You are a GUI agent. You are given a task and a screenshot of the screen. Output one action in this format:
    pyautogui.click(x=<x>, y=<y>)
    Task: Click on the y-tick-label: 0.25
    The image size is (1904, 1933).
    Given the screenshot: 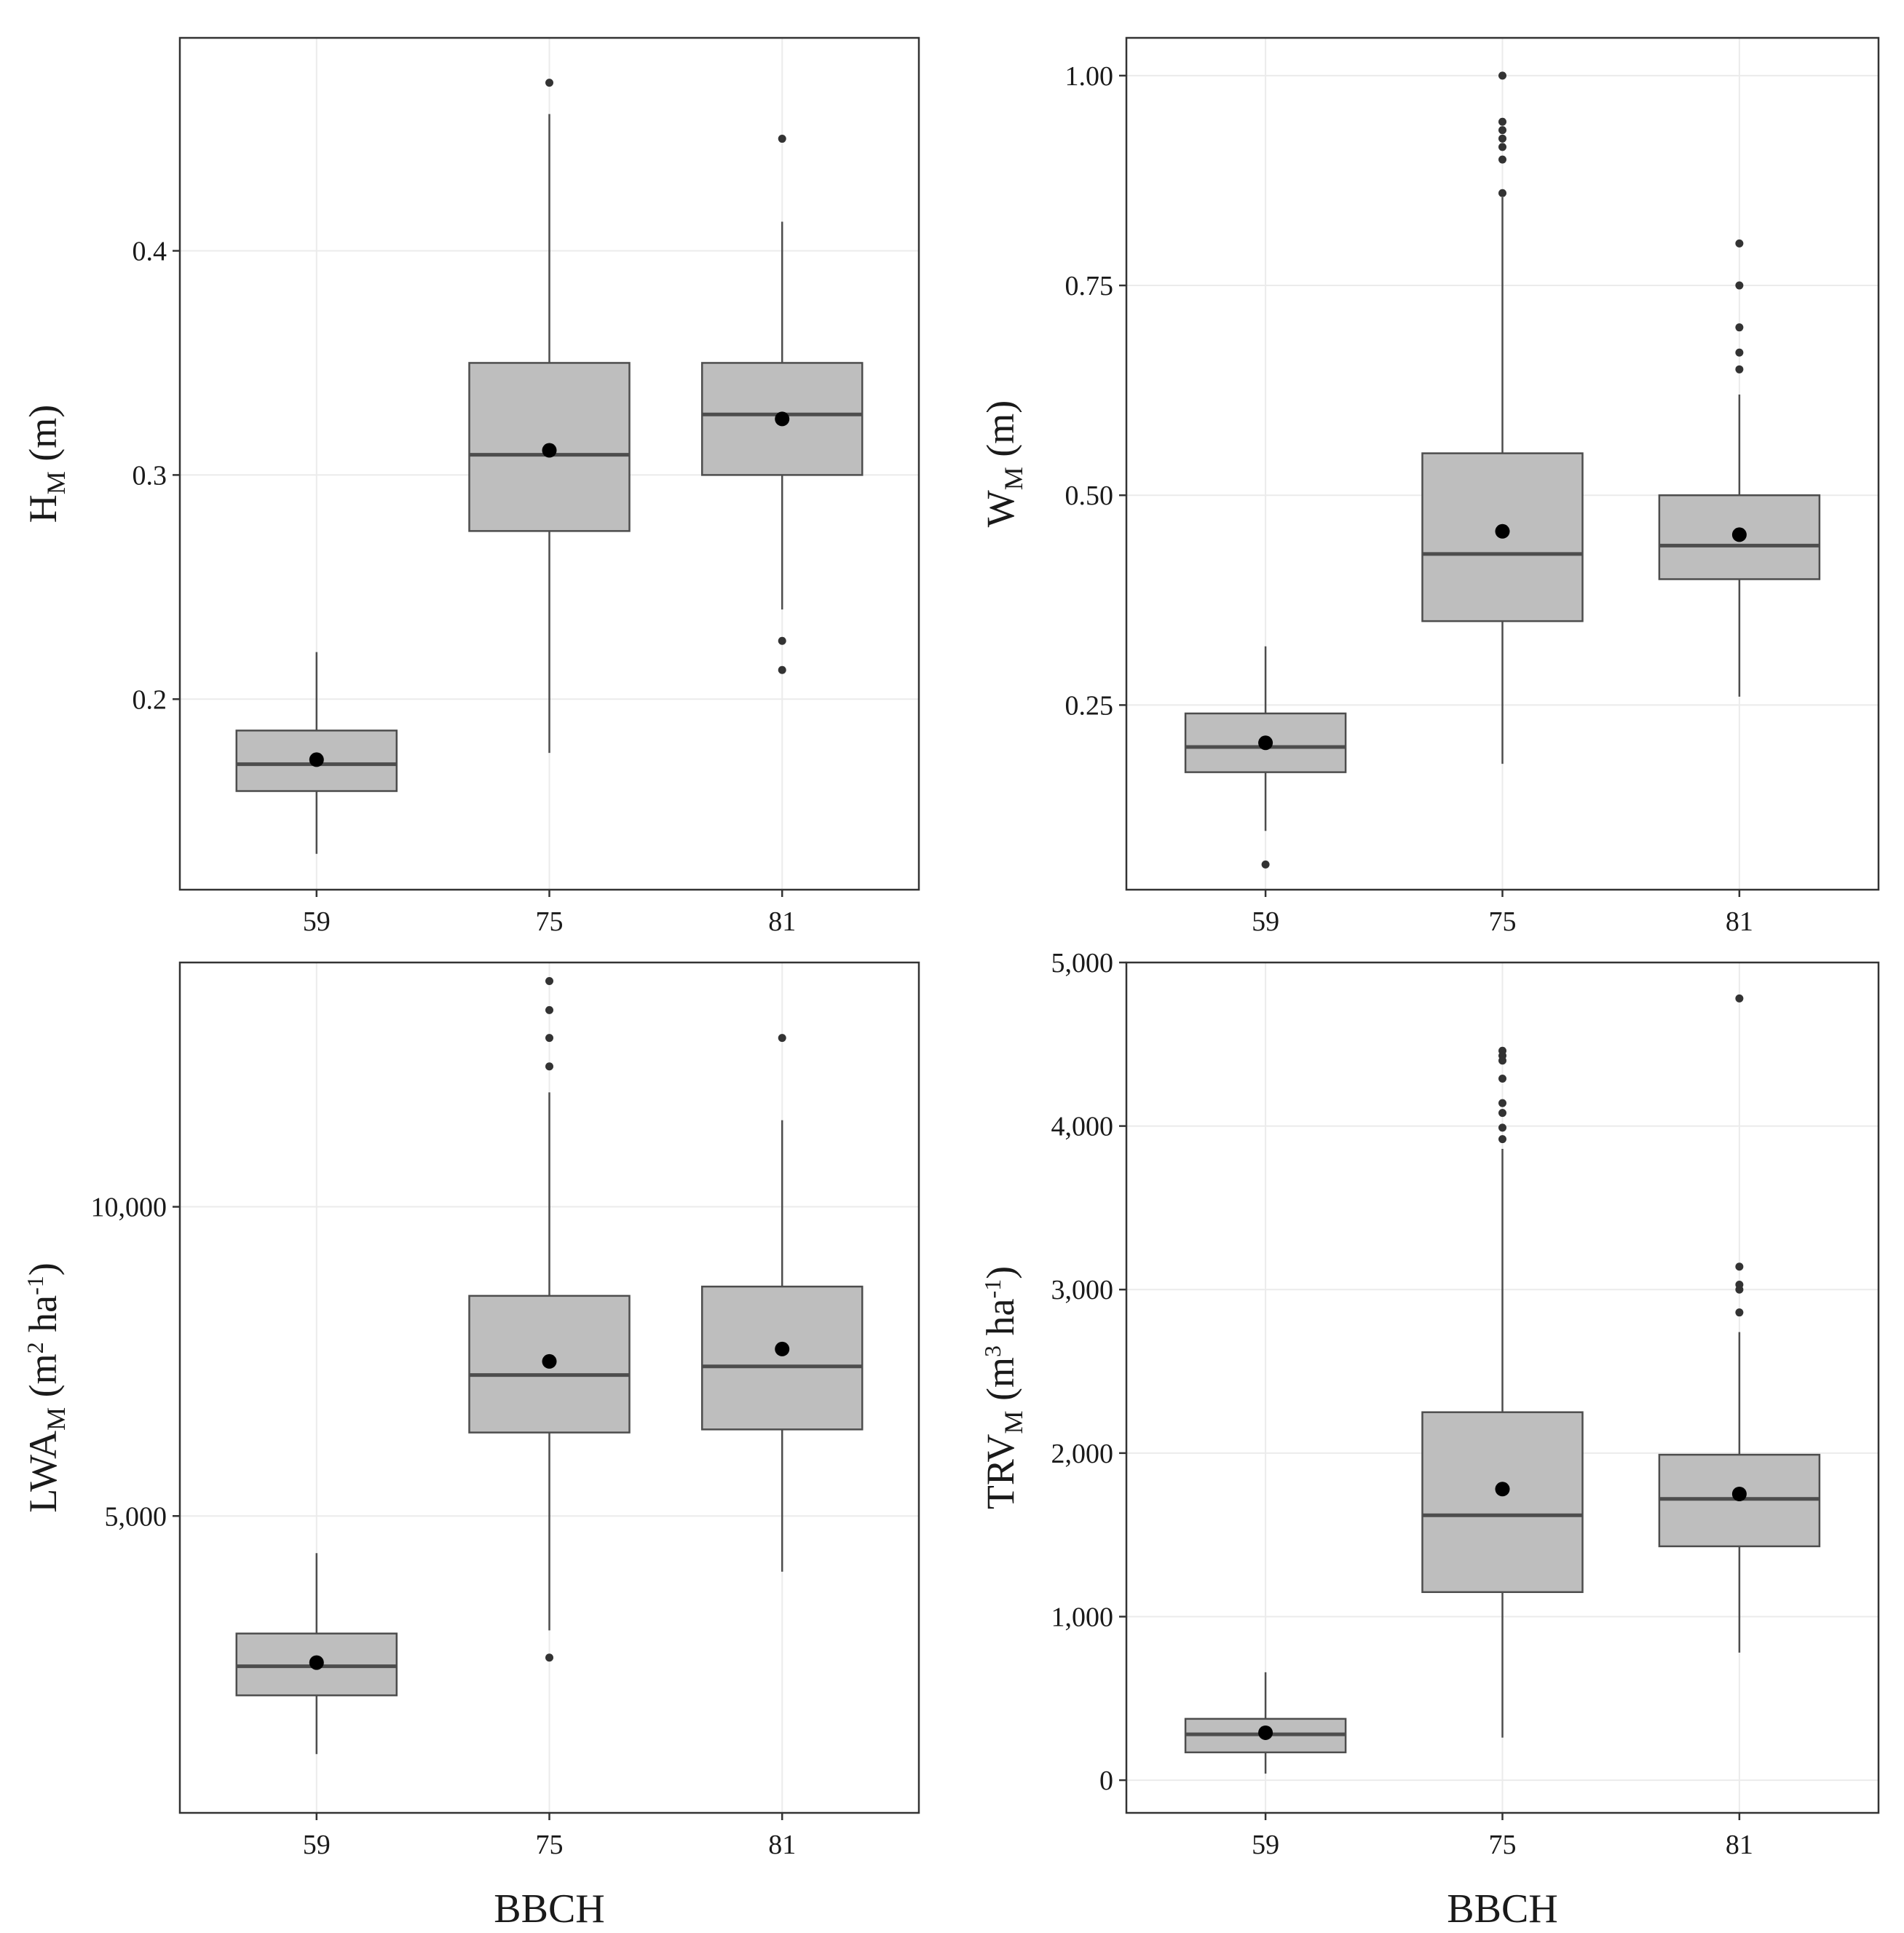 What is the action you would take?
    pyautogui.click(x=1089, y=705)
    